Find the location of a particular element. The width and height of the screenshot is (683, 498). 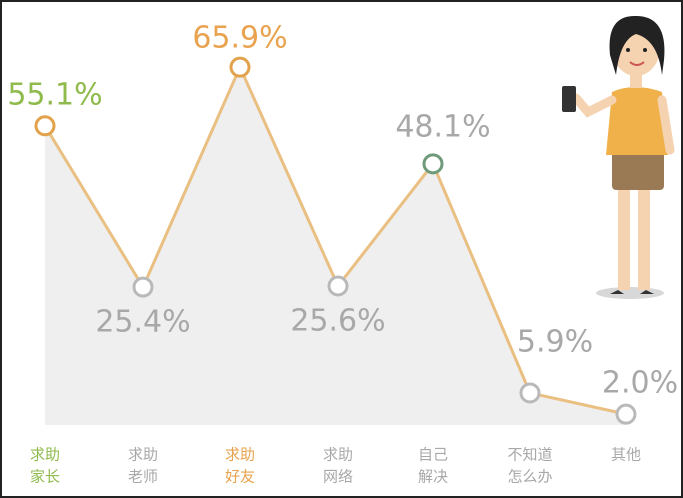

x-tick-label: 好友 is located at coordinates (240, 477).